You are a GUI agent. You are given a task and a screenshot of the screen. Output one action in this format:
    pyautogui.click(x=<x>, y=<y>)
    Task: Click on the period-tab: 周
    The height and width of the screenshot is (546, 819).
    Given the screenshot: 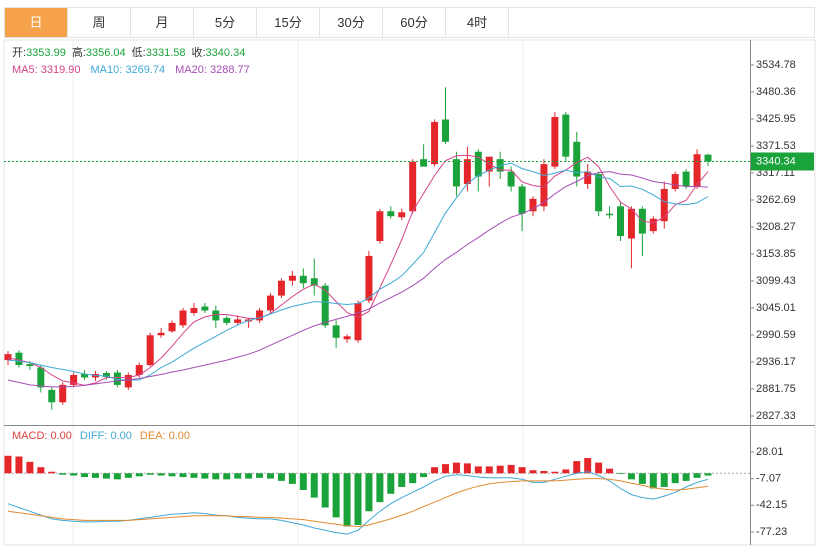 What is the action you would take?
    pyautogui.click(x=99, y=22)
    